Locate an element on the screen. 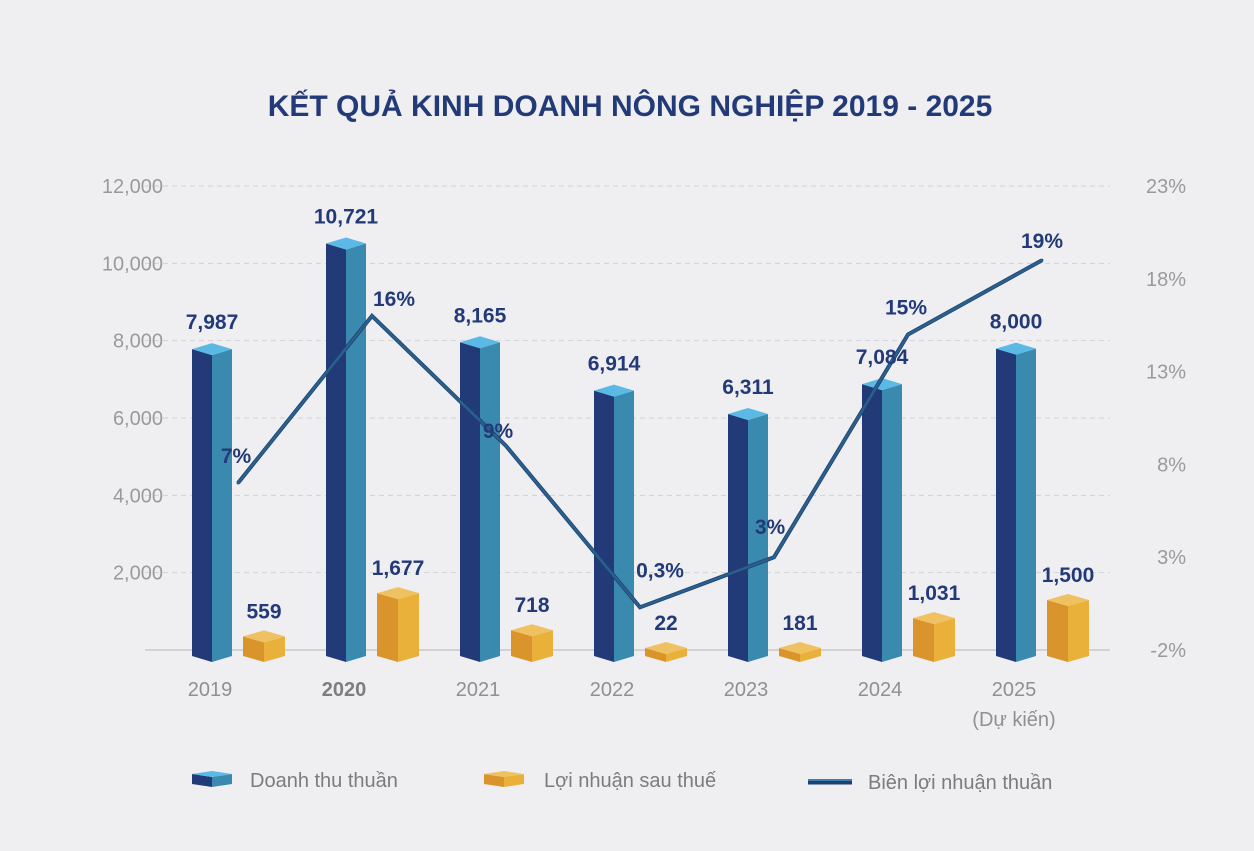  revenue-value-label: 6,311 is located at coordinates (748, 387).